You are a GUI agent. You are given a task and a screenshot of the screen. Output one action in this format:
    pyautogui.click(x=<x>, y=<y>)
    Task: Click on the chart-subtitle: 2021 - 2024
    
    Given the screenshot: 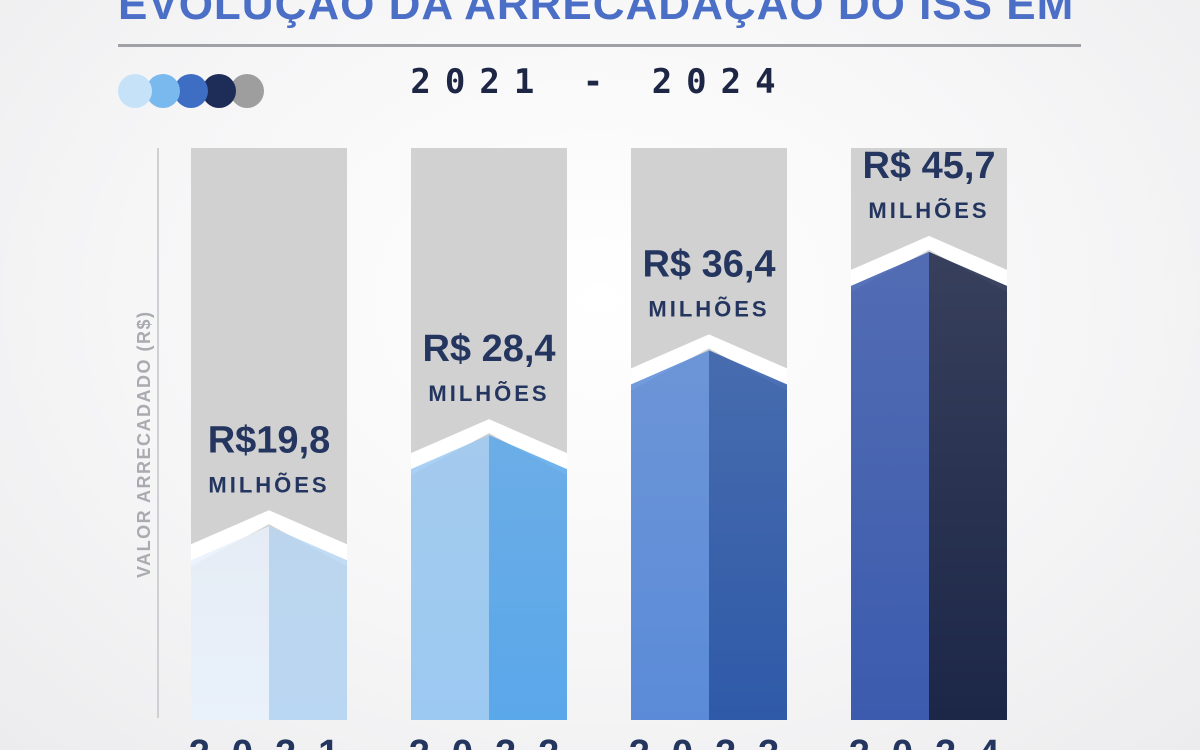 What is the action you would take?
    pyautogui.click(x=600, y=82)
    